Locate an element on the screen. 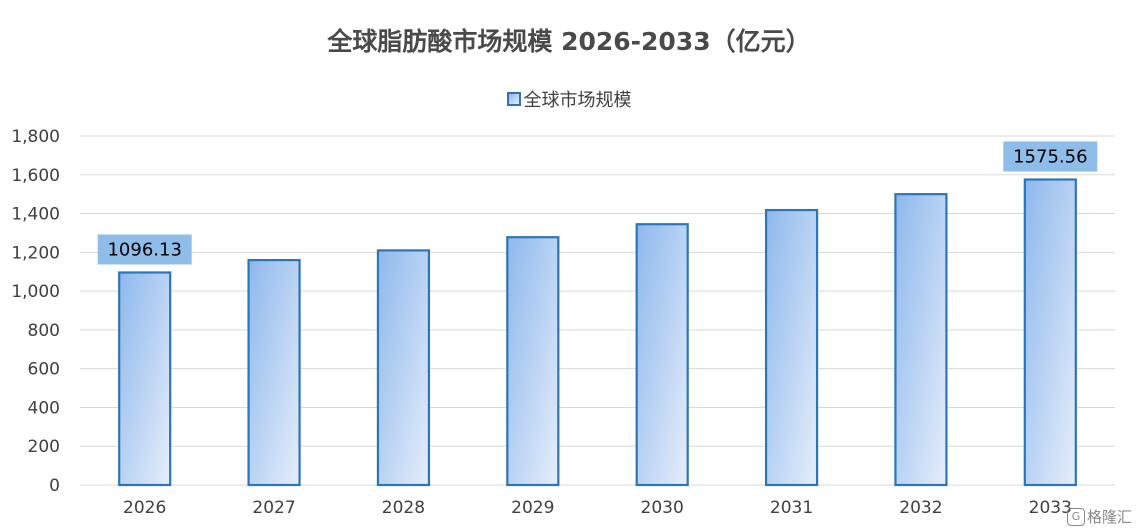 This screenshot has height=531, width=1138. x-axis: 2026 2027 2028 2029 2030 2031 2032 2033 is located at coordinates (597, 508).